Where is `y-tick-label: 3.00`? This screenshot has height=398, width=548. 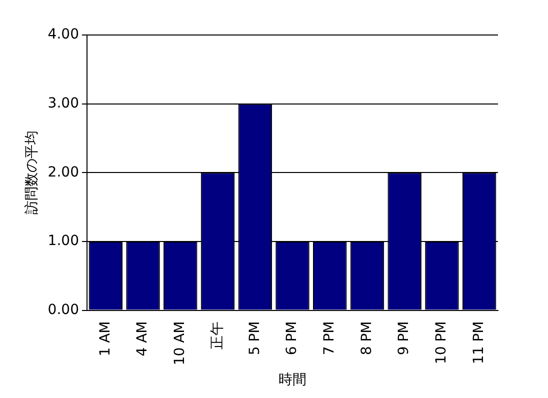
y-tick-label: 3.00 is located at coordinates (63, 103).